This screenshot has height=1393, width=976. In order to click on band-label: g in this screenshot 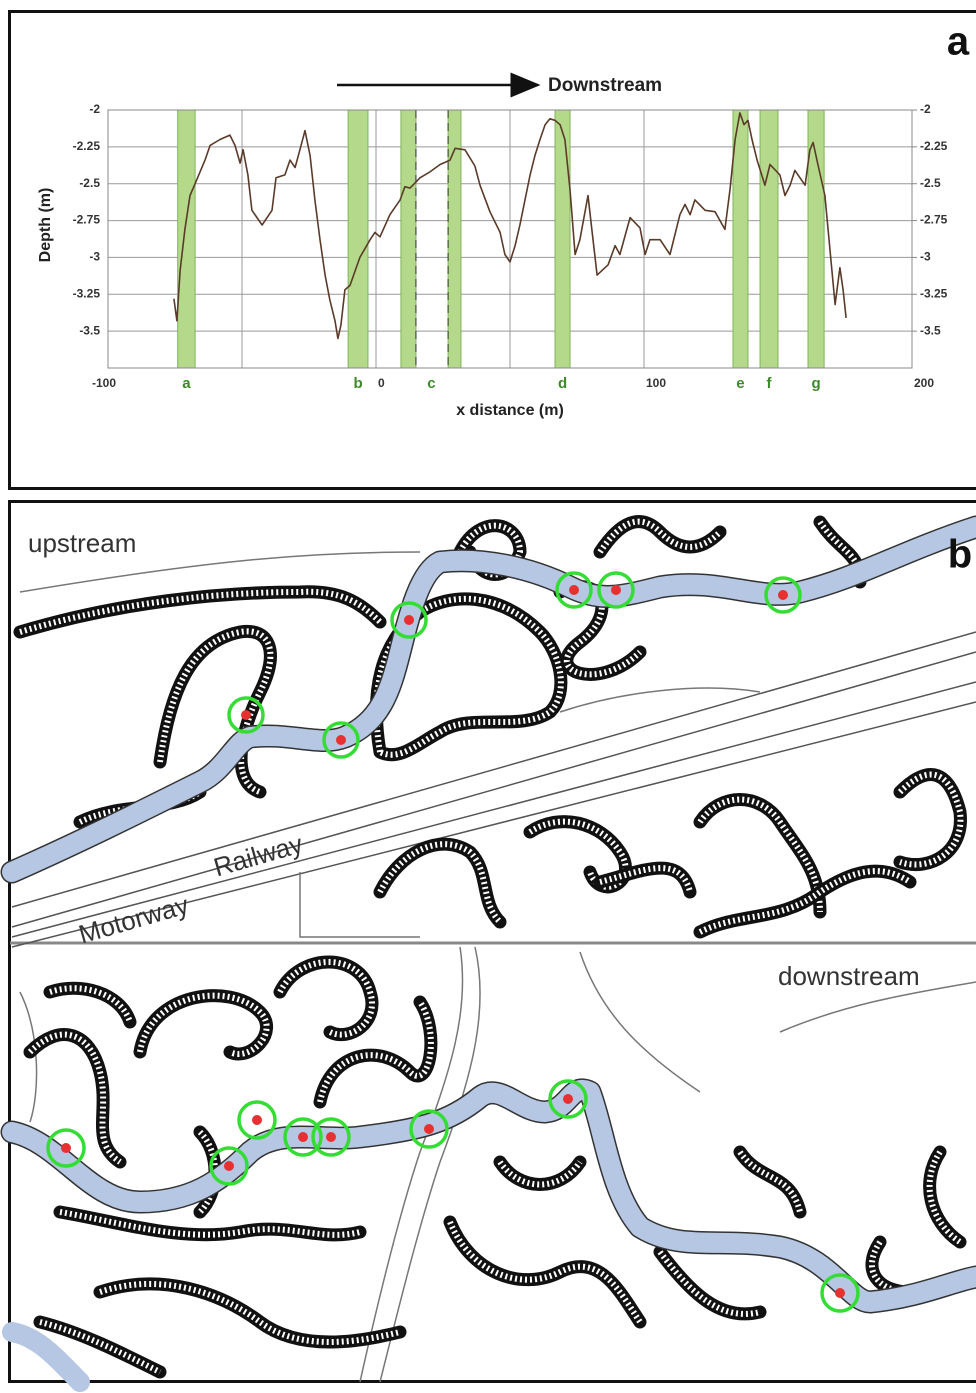, I will do `click(815, 383)`.